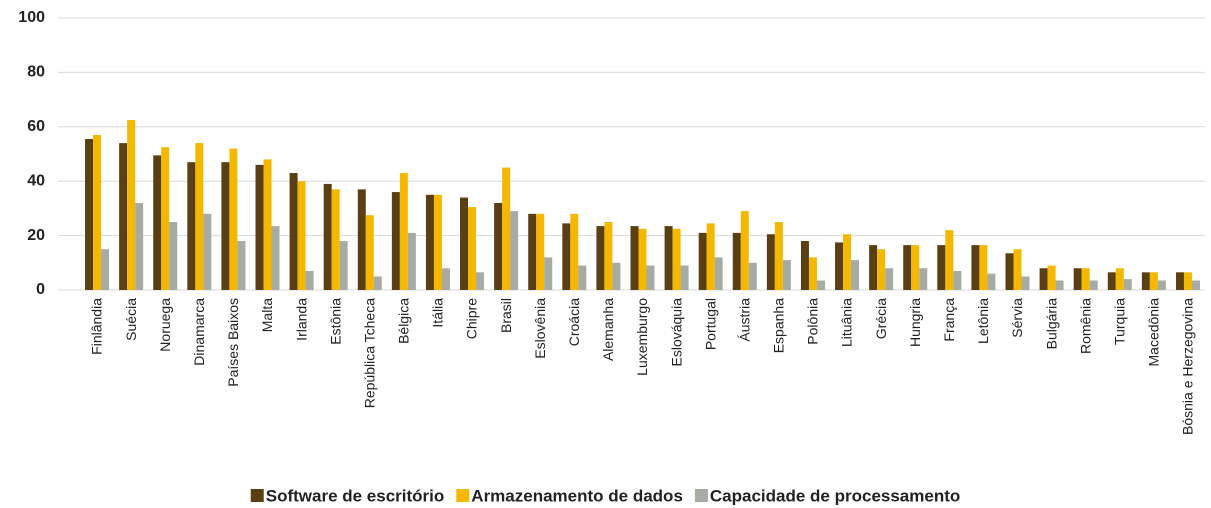 The height and width of the screenshot is (508, 1211). I want to click on x-tick-label: Alemanha, so click(608, 329).